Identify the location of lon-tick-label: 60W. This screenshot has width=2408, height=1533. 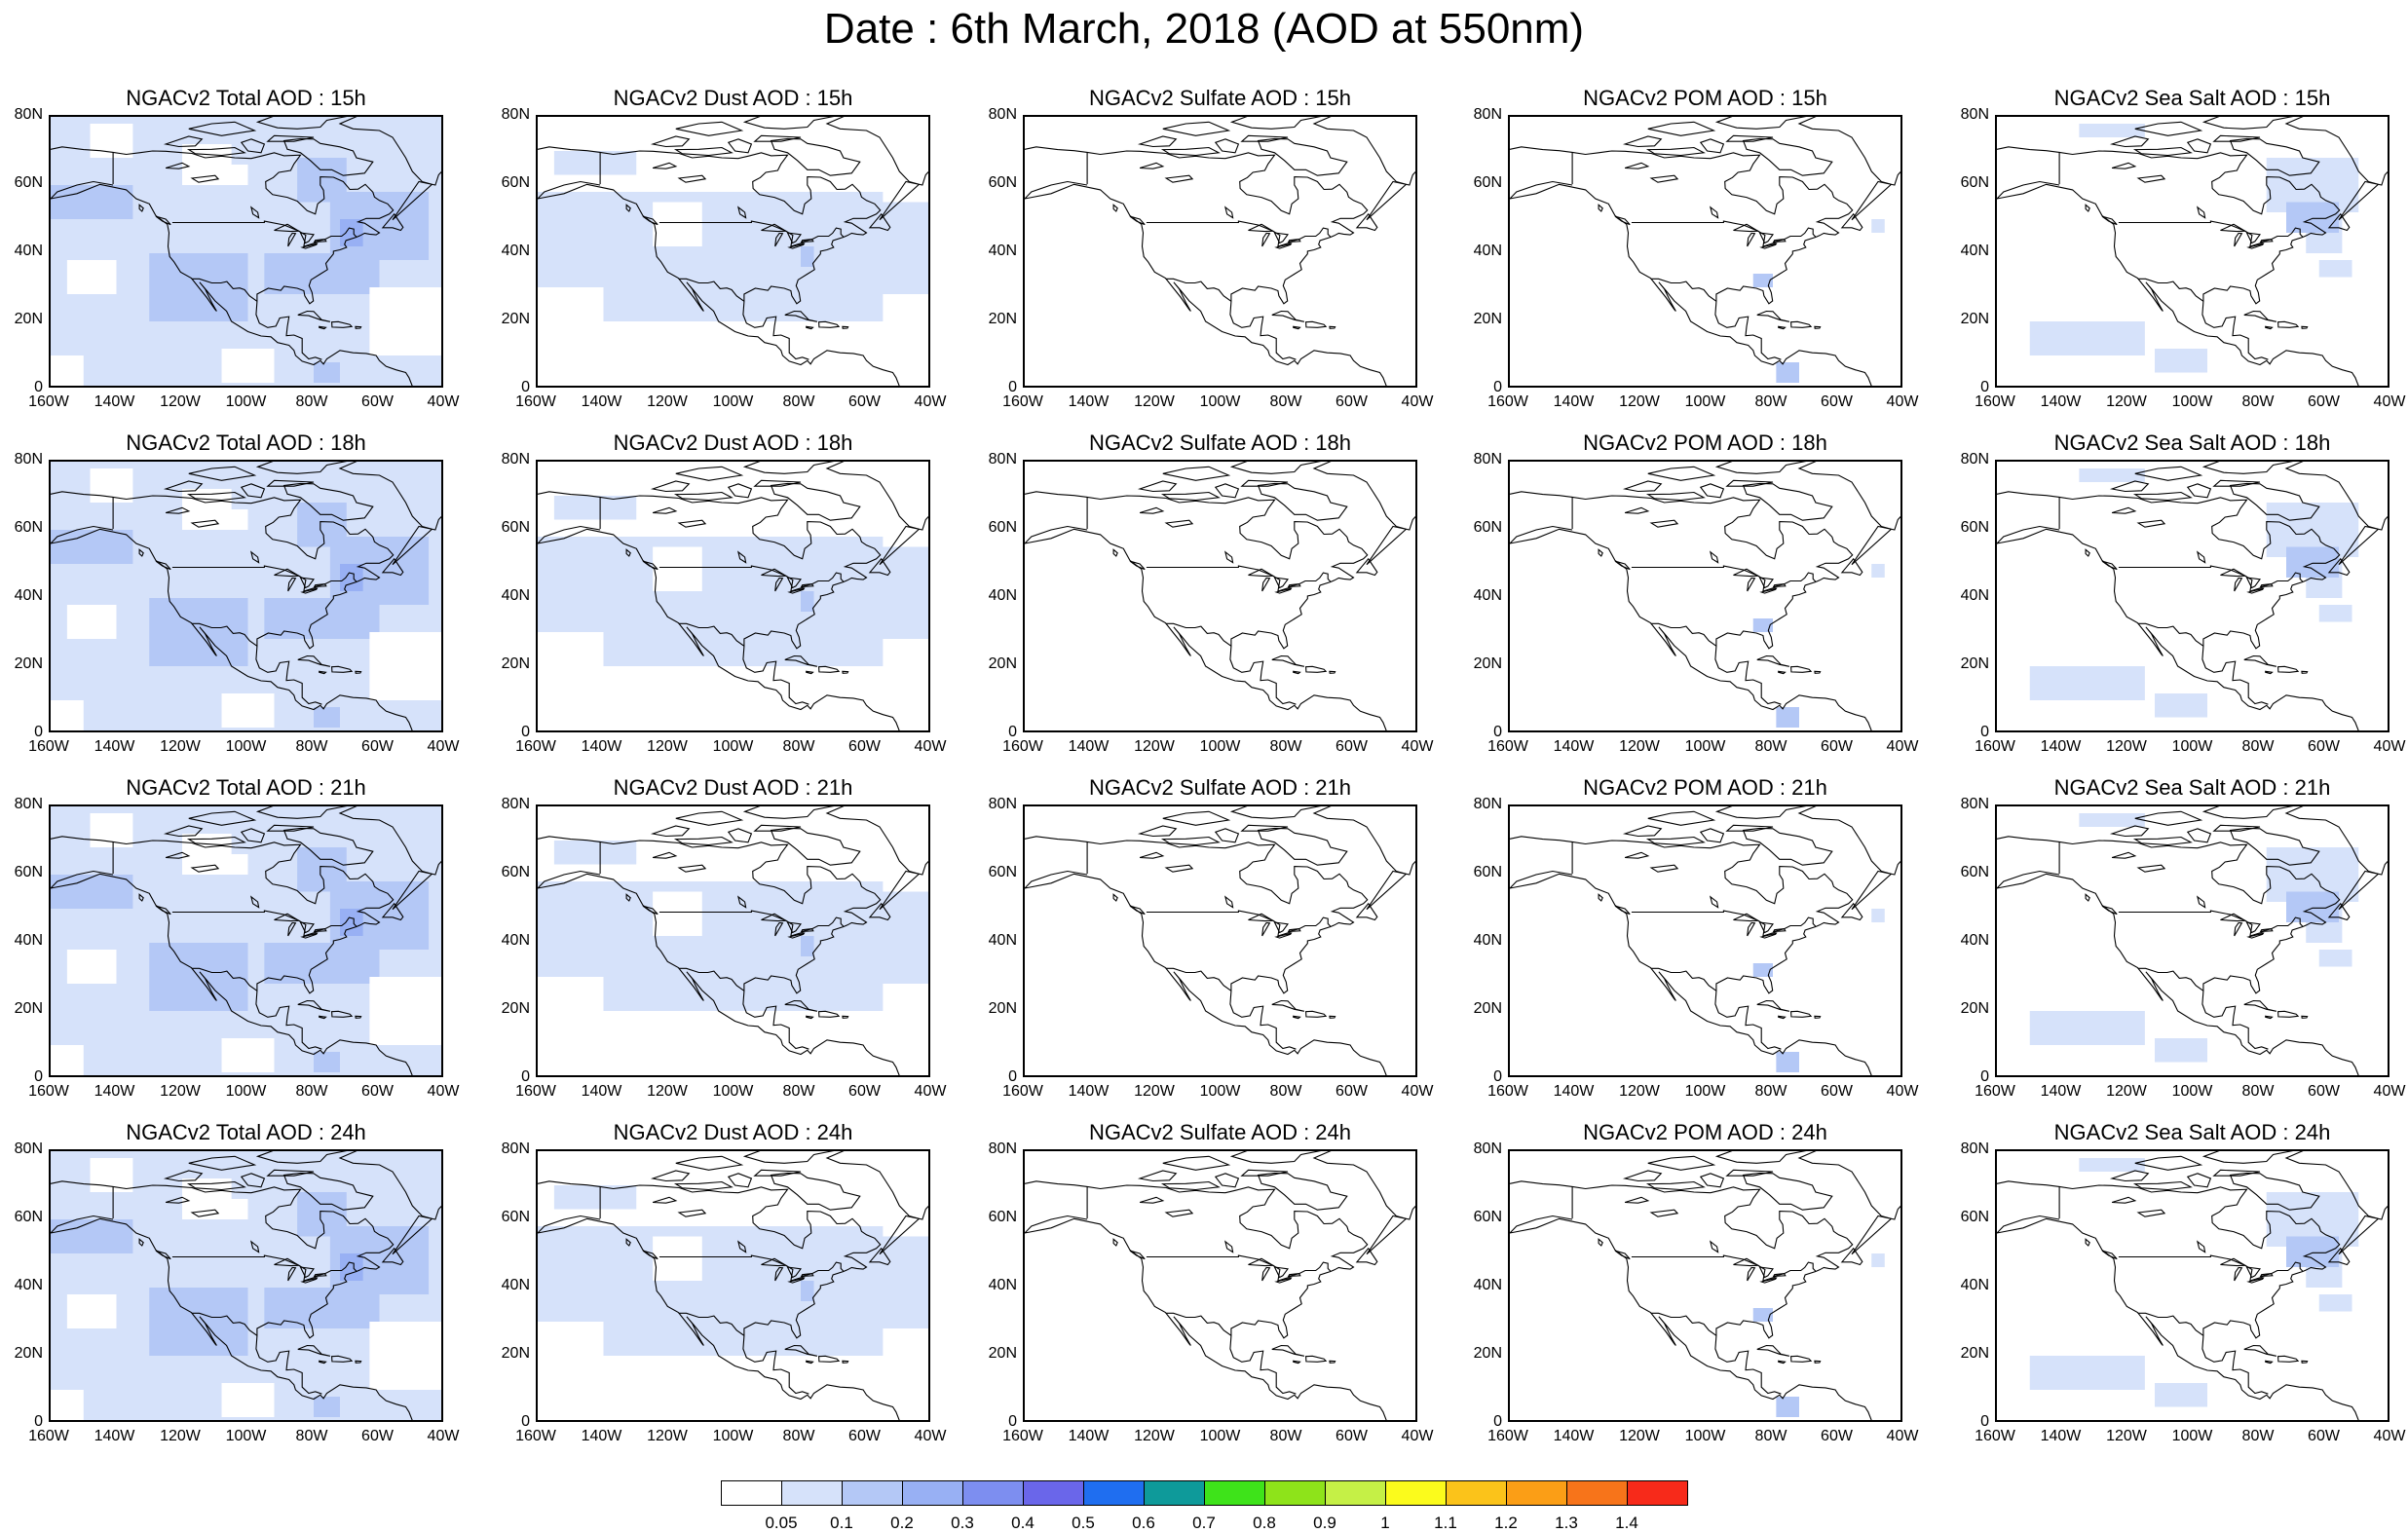
(1837, 401).